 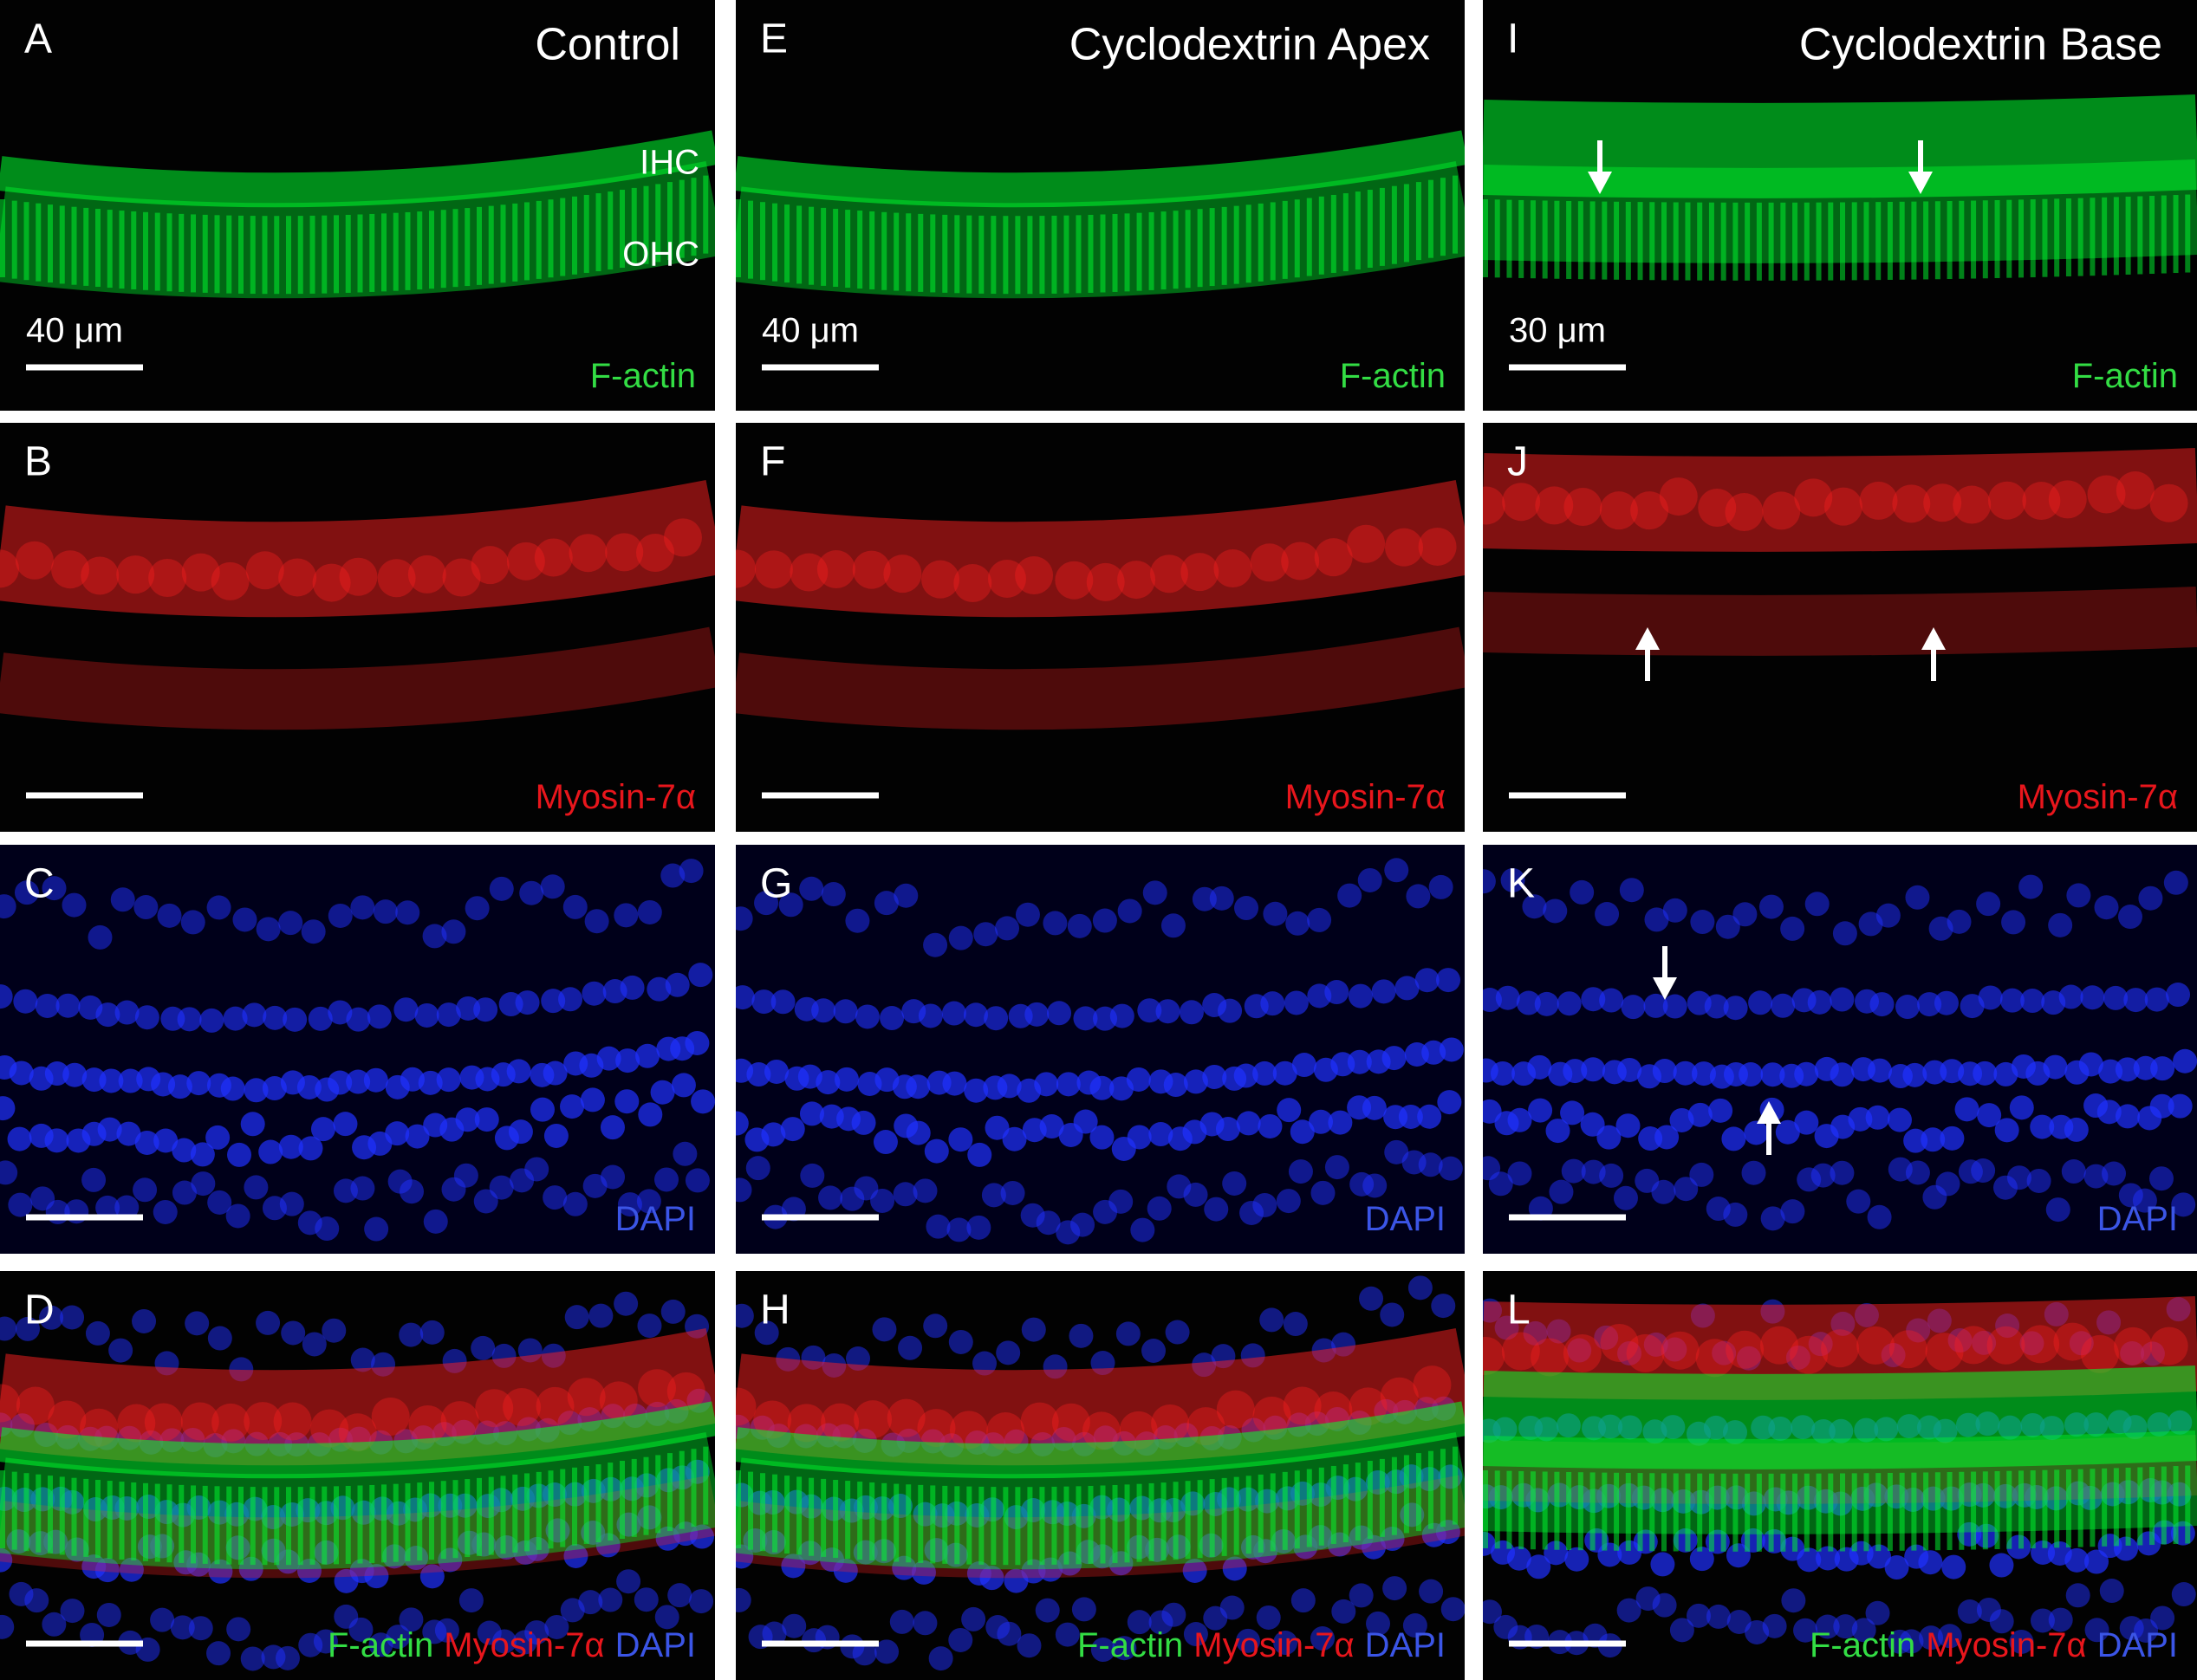 I want to click on panel-letter: F, so click(x=772, y=462).